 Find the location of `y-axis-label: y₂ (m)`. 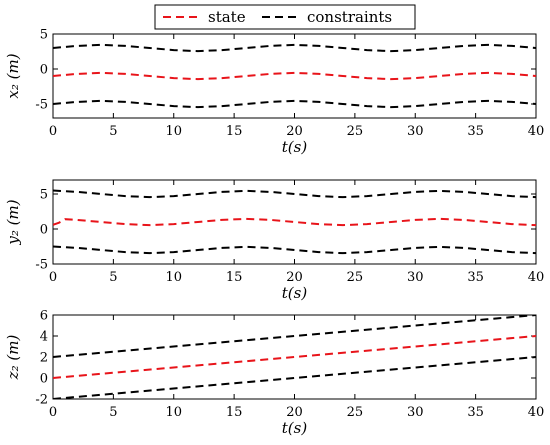

y-axis-label: y₂ (m) is located at coordinates (13, 222).